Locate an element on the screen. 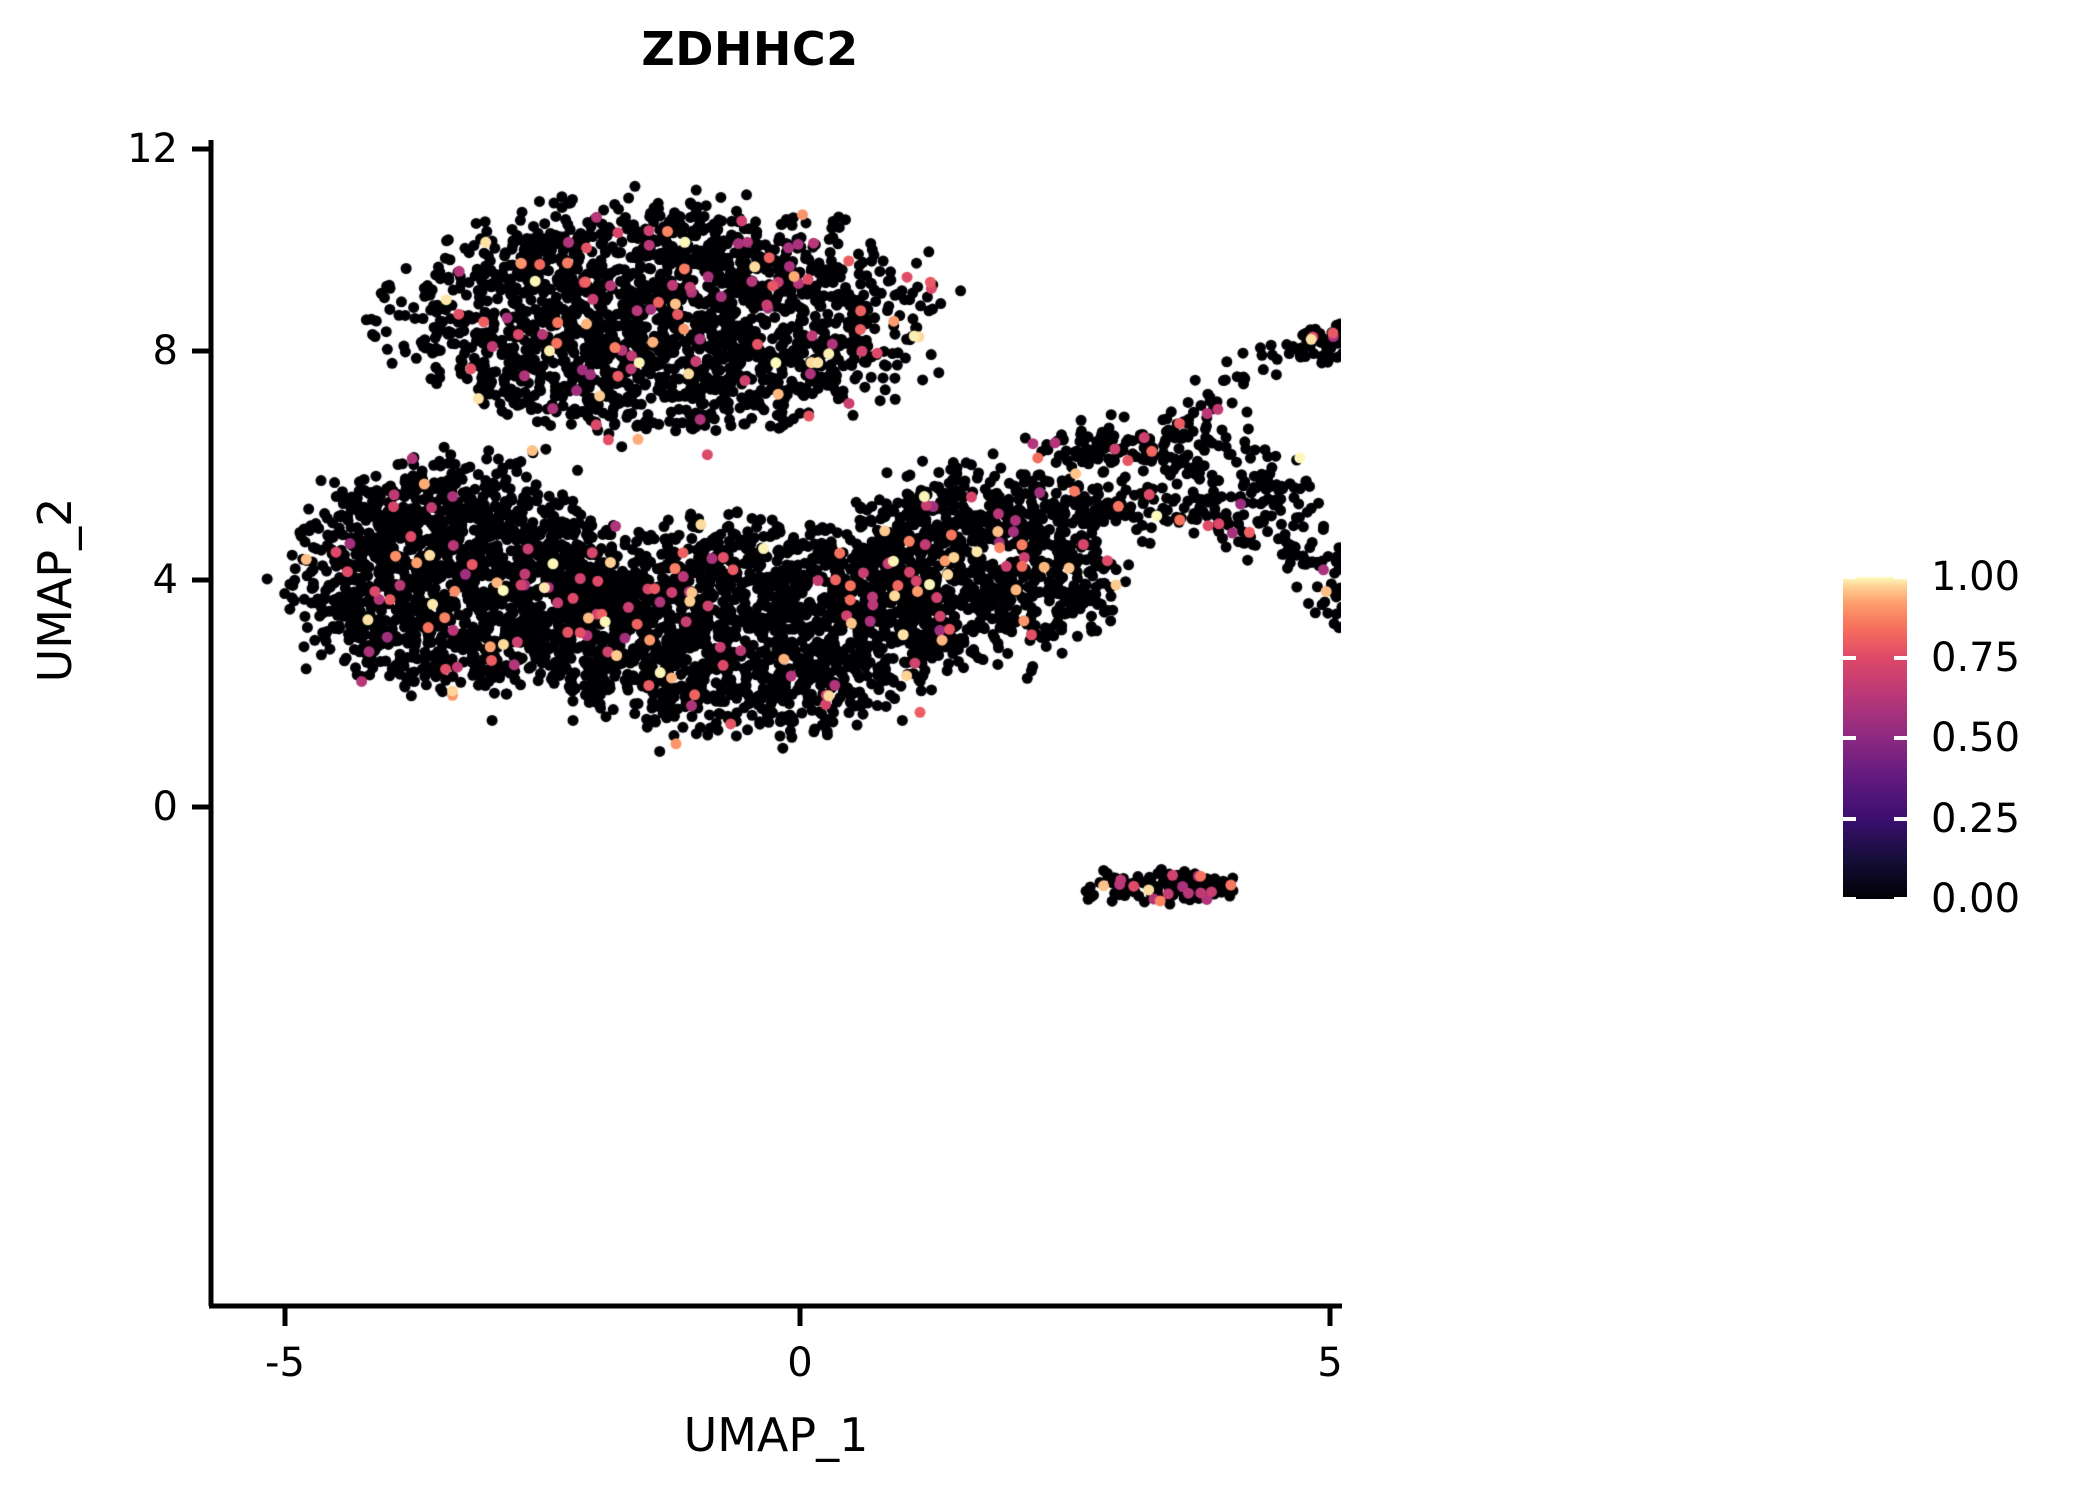  colorbar-label-0.75: 0.75 is located at coordinates (1976, 657).